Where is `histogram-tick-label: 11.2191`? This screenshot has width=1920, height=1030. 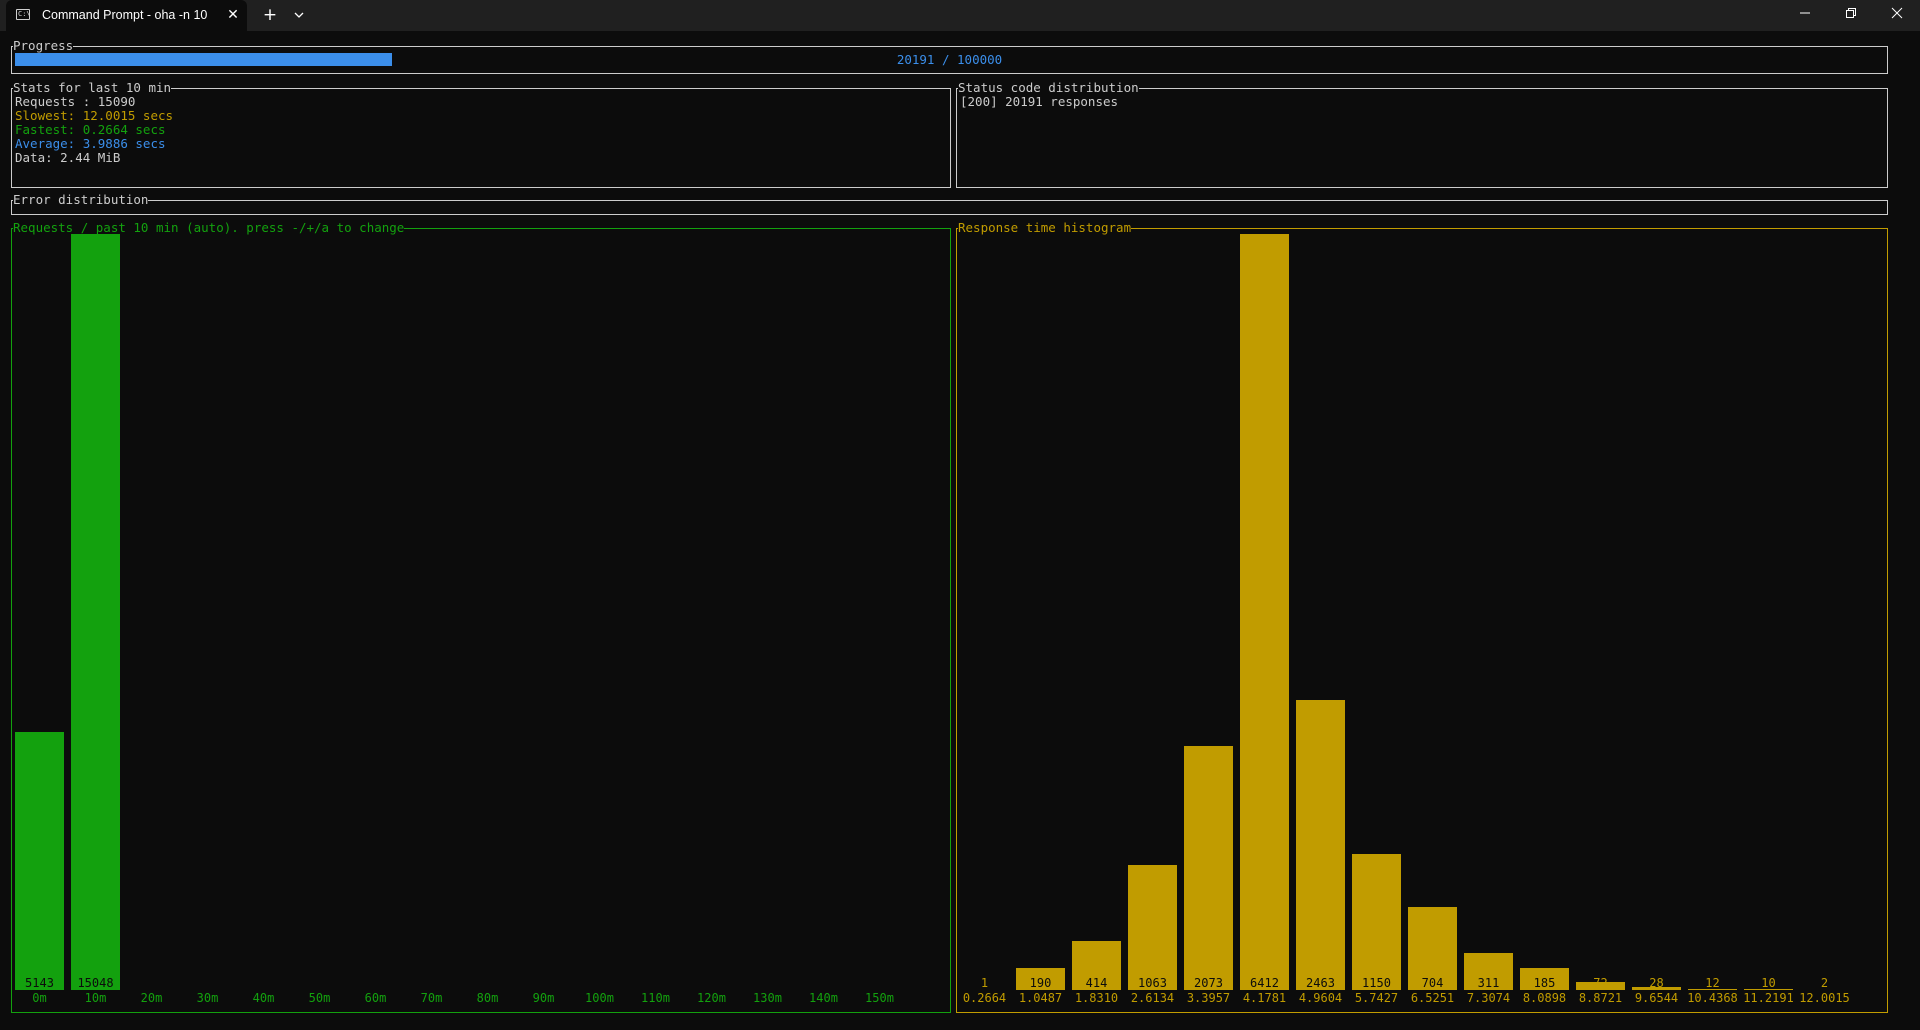 histogram-tick-label: 11.2191 is located at coordinates (1768, 998).